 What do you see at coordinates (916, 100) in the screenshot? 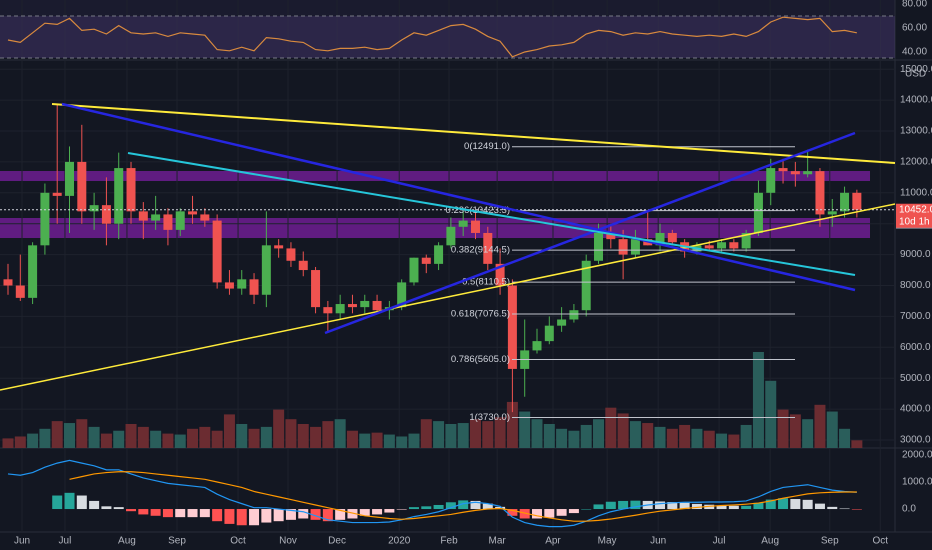
I see `y-tick-label: 14000.0` at bounding box center [916, 100].